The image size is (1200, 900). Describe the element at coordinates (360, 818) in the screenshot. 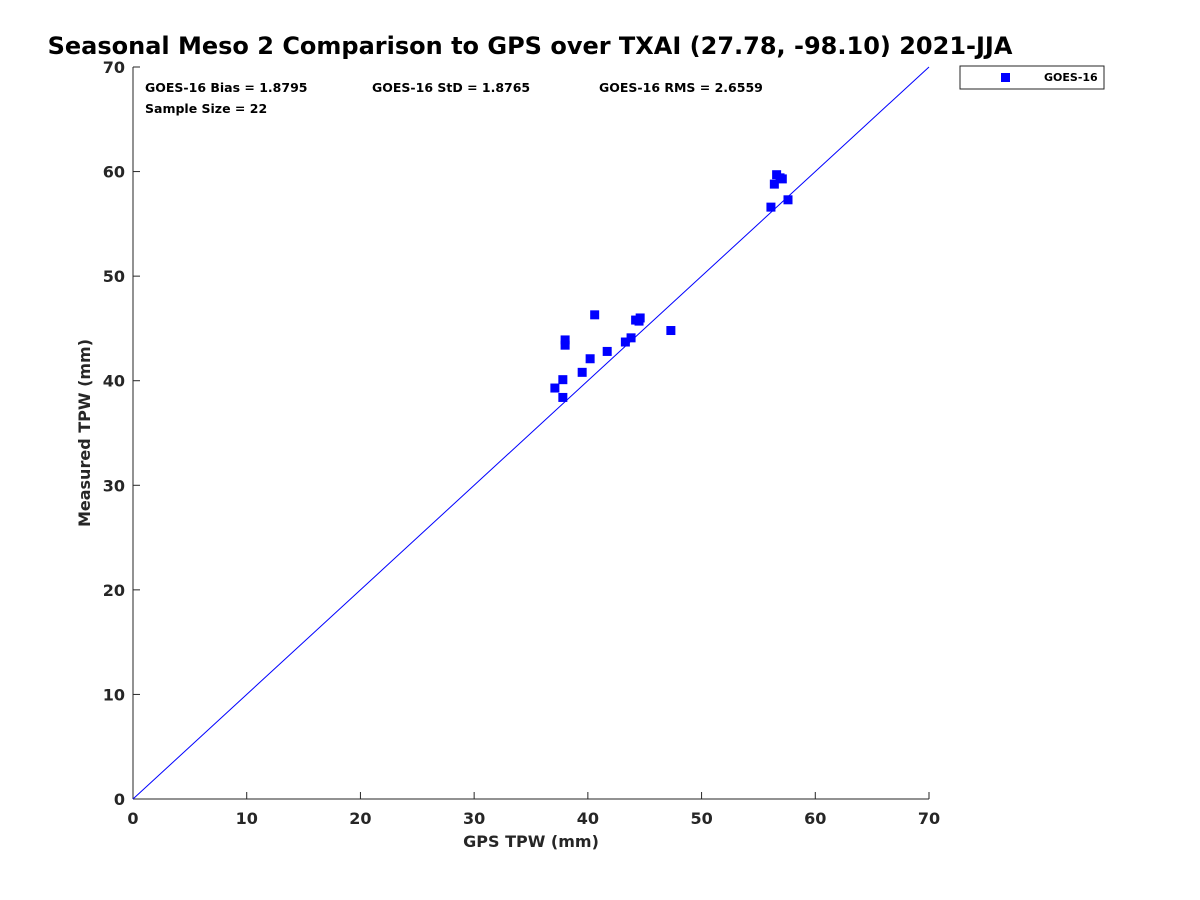

I see `x-tick-label: 20` at that location.